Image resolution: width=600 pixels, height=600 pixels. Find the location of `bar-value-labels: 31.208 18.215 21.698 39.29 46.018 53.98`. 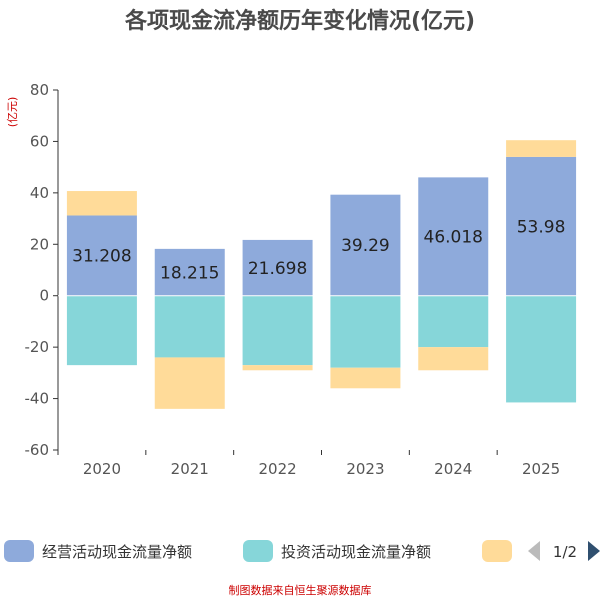

bar-value-labels: 31.208 18.215 21.698 39.29 46.018 53.98 is located at coordinates (318, 250).